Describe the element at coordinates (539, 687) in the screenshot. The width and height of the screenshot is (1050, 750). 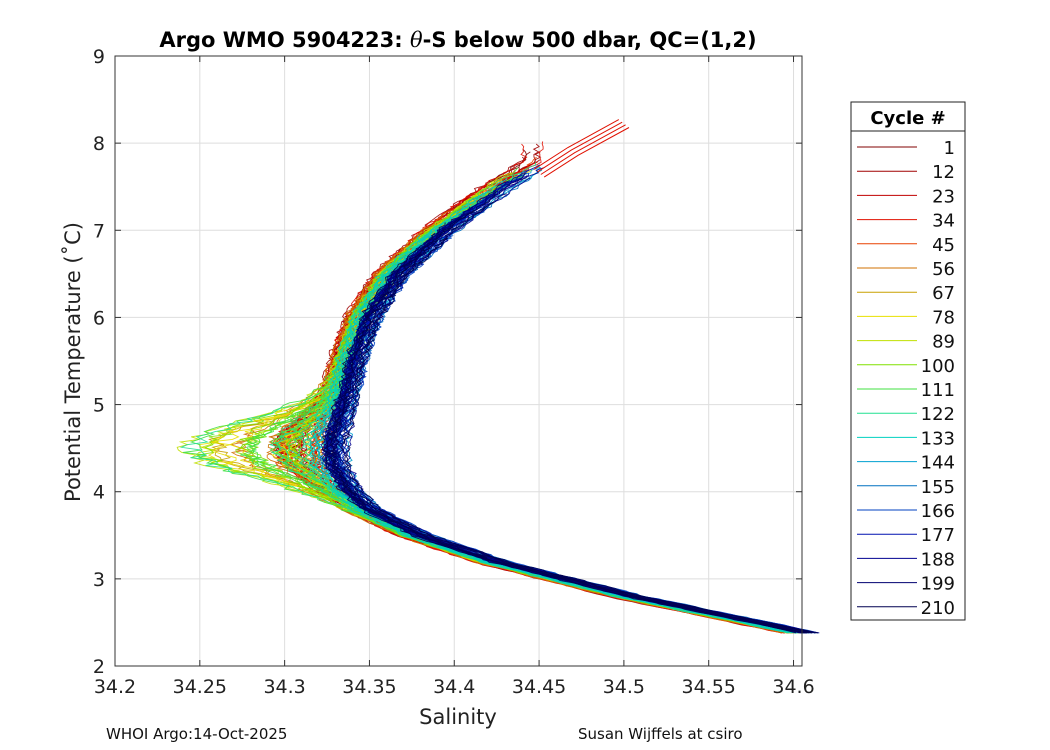
I see `x-tick-label: 34.45` at that location.